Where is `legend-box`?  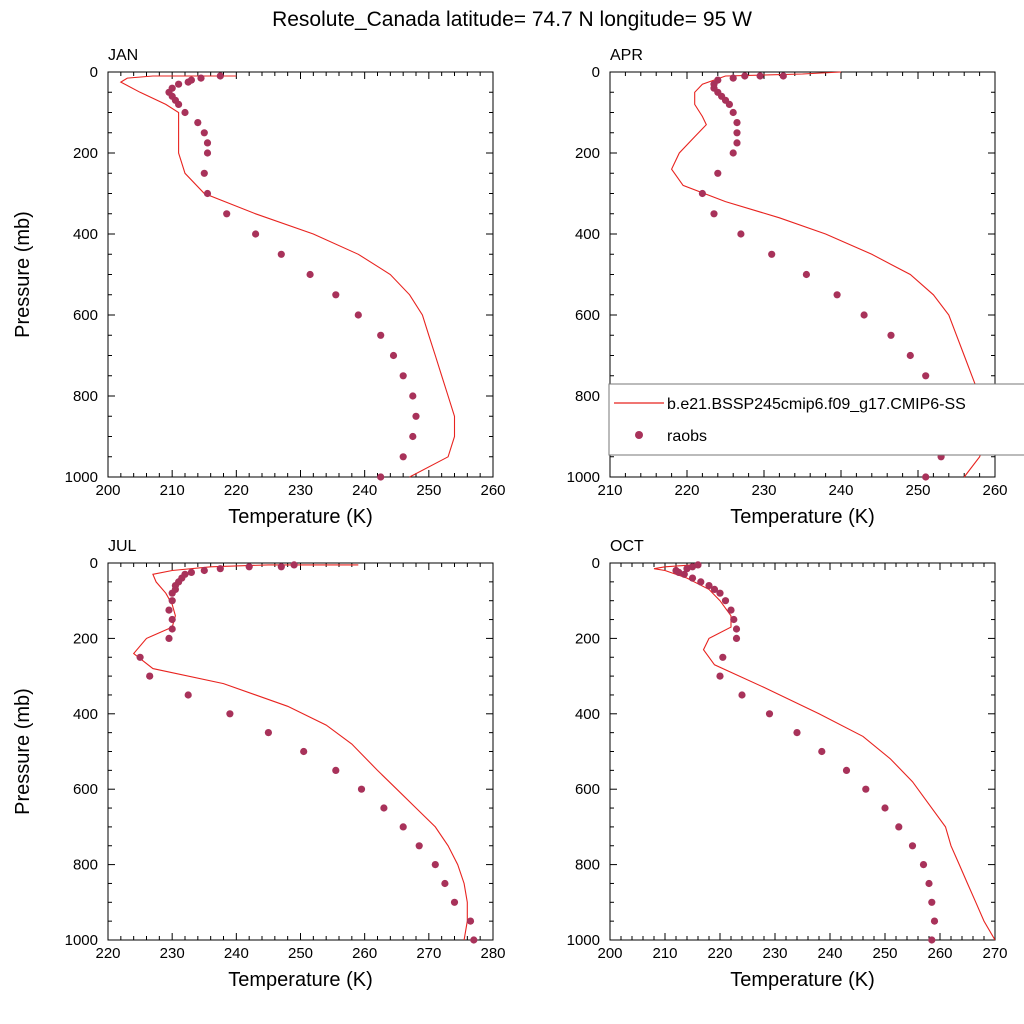
legend-box is located at coordinates (816, 419).